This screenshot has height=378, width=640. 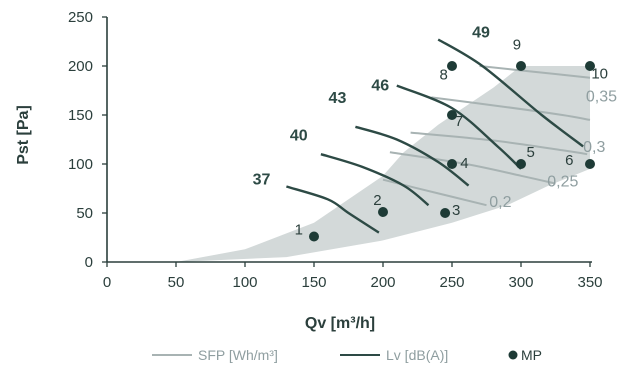 I want to click on x-tick-label-50: 50, so click(x=176, y=282).